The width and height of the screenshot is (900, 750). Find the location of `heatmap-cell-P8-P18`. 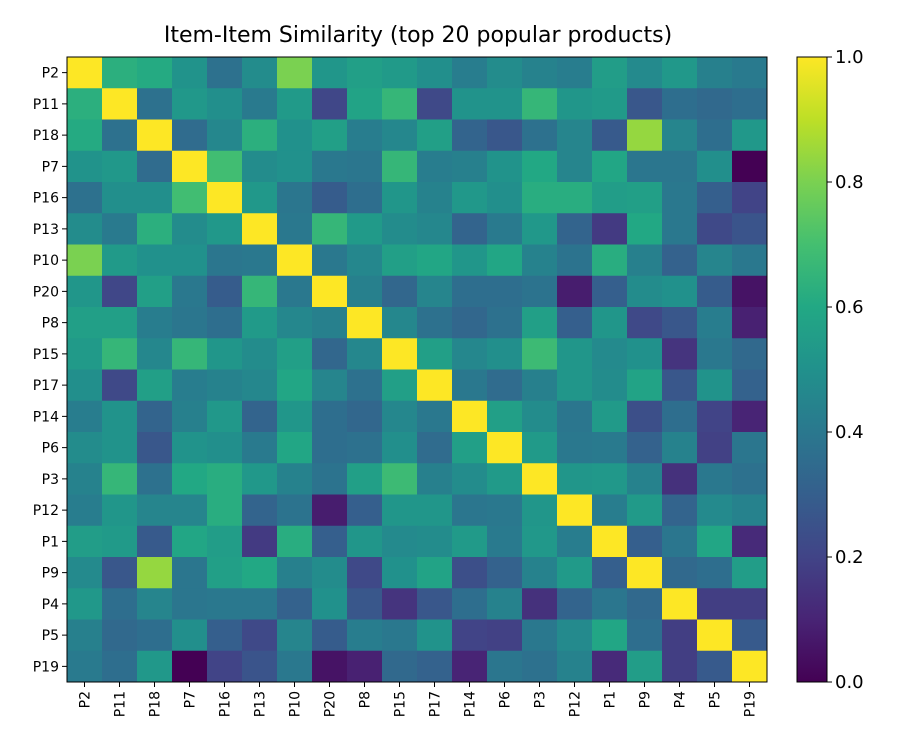

heatmap-cell-P8-P18 is located at coordinates (155, 323).